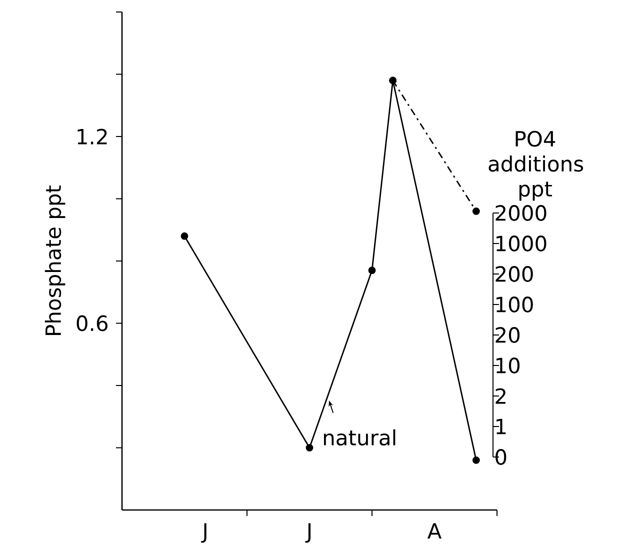 The image size is (634, 549). What do you see at coordinates (514, 304) in the screenshot?
I see `annotation: 100` at bounding box center [514, 304].